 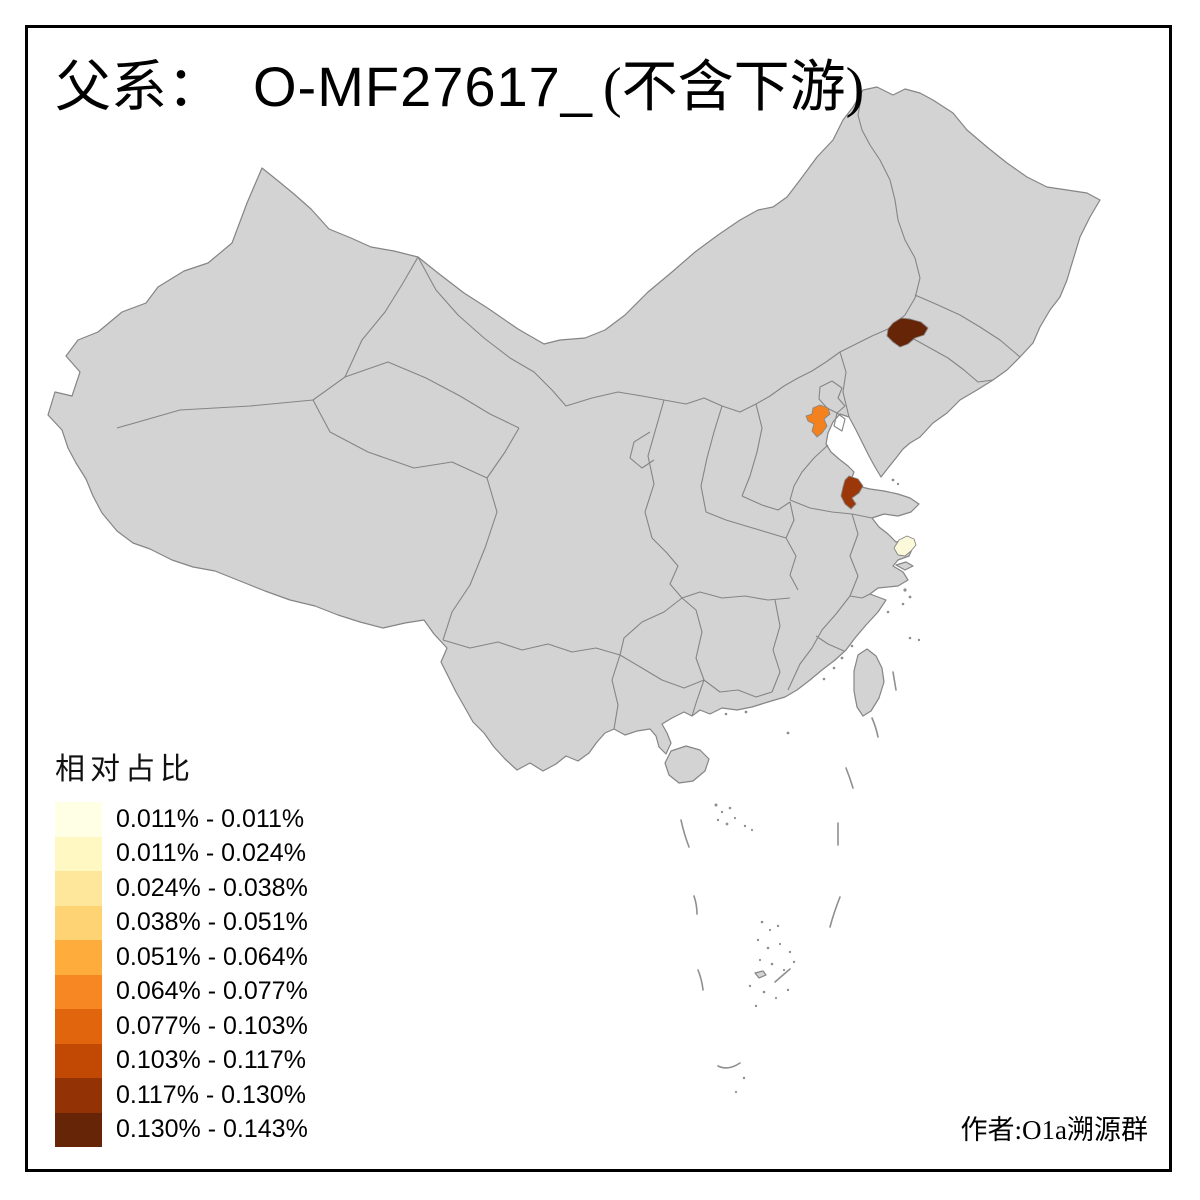 I want to click on legend-row: 0.038% - 0.051%, so click(x=181, y=922).